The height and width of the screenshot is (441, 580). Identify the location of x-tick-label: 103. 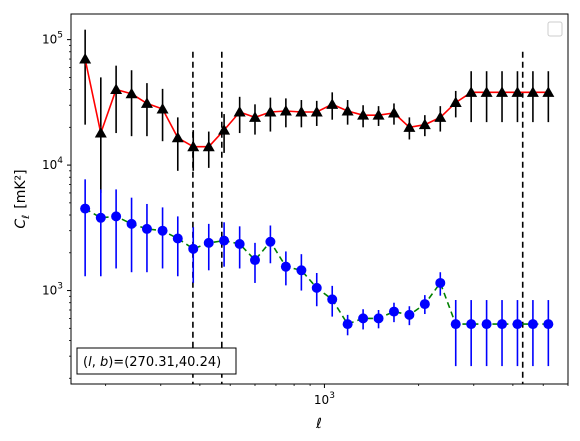
(324, 399).